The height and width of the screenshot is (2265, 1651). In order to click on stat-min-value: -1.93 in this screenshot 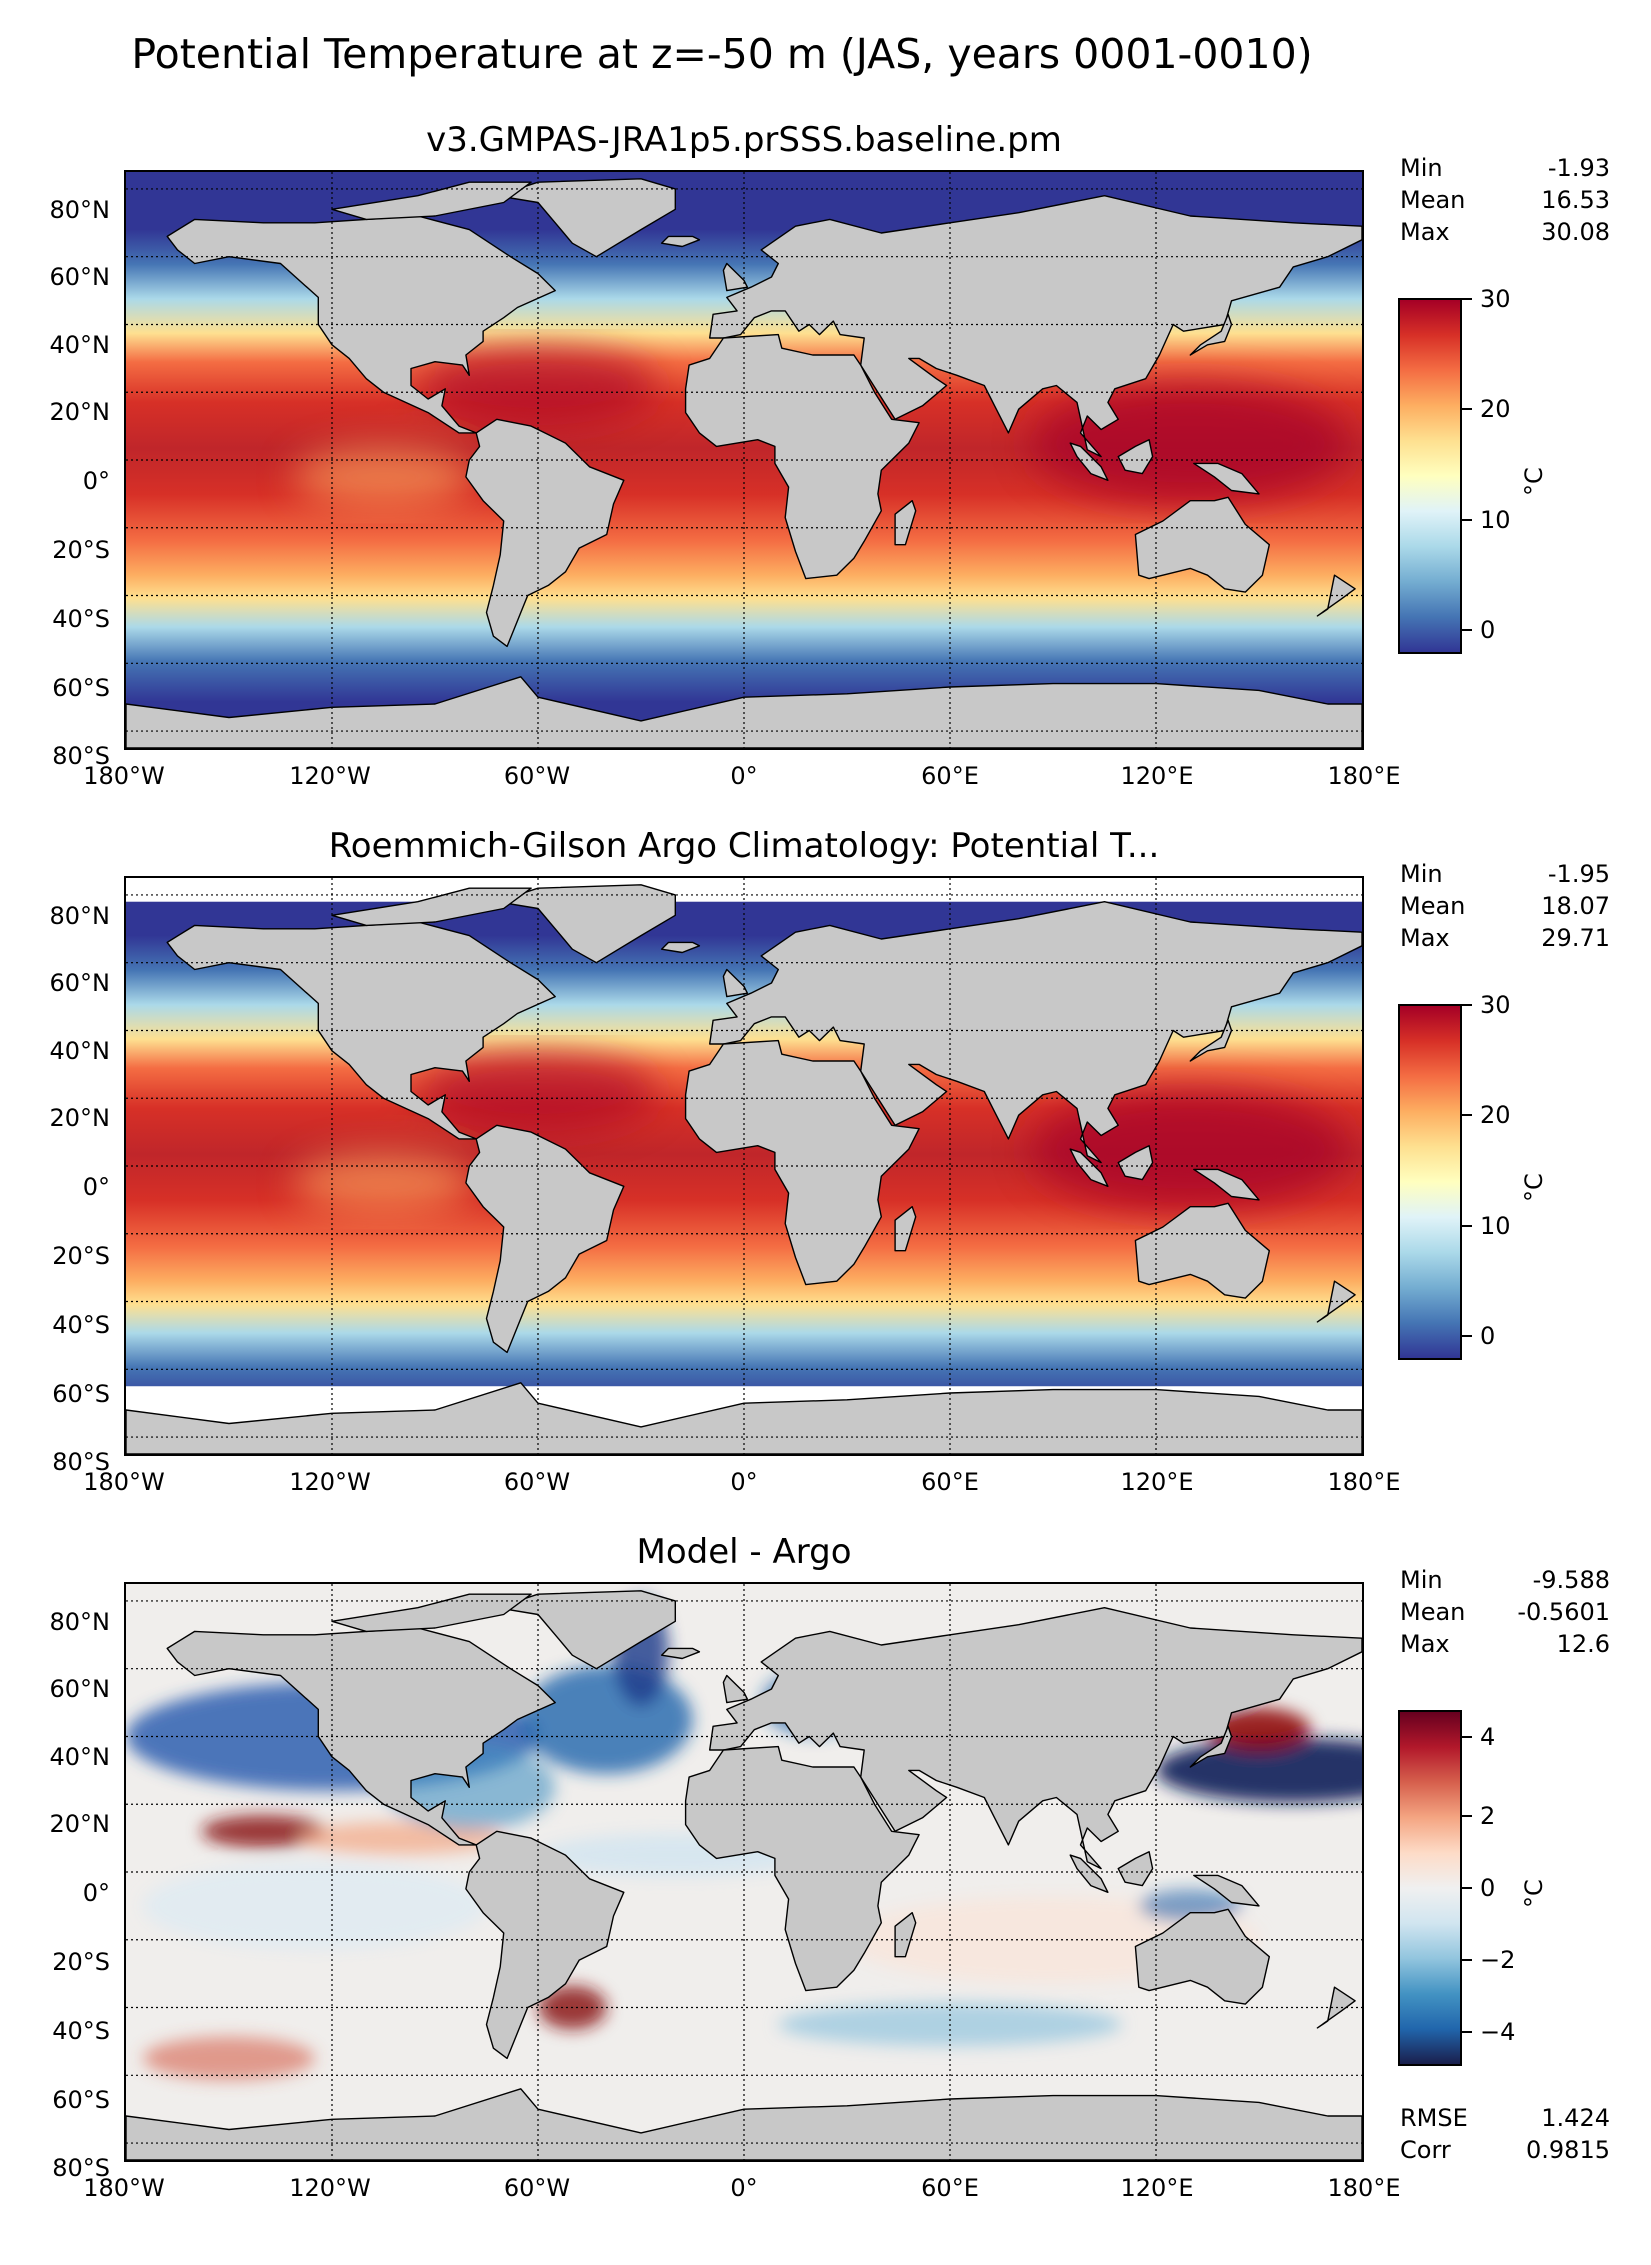, I will do `click(1578, 168)`.